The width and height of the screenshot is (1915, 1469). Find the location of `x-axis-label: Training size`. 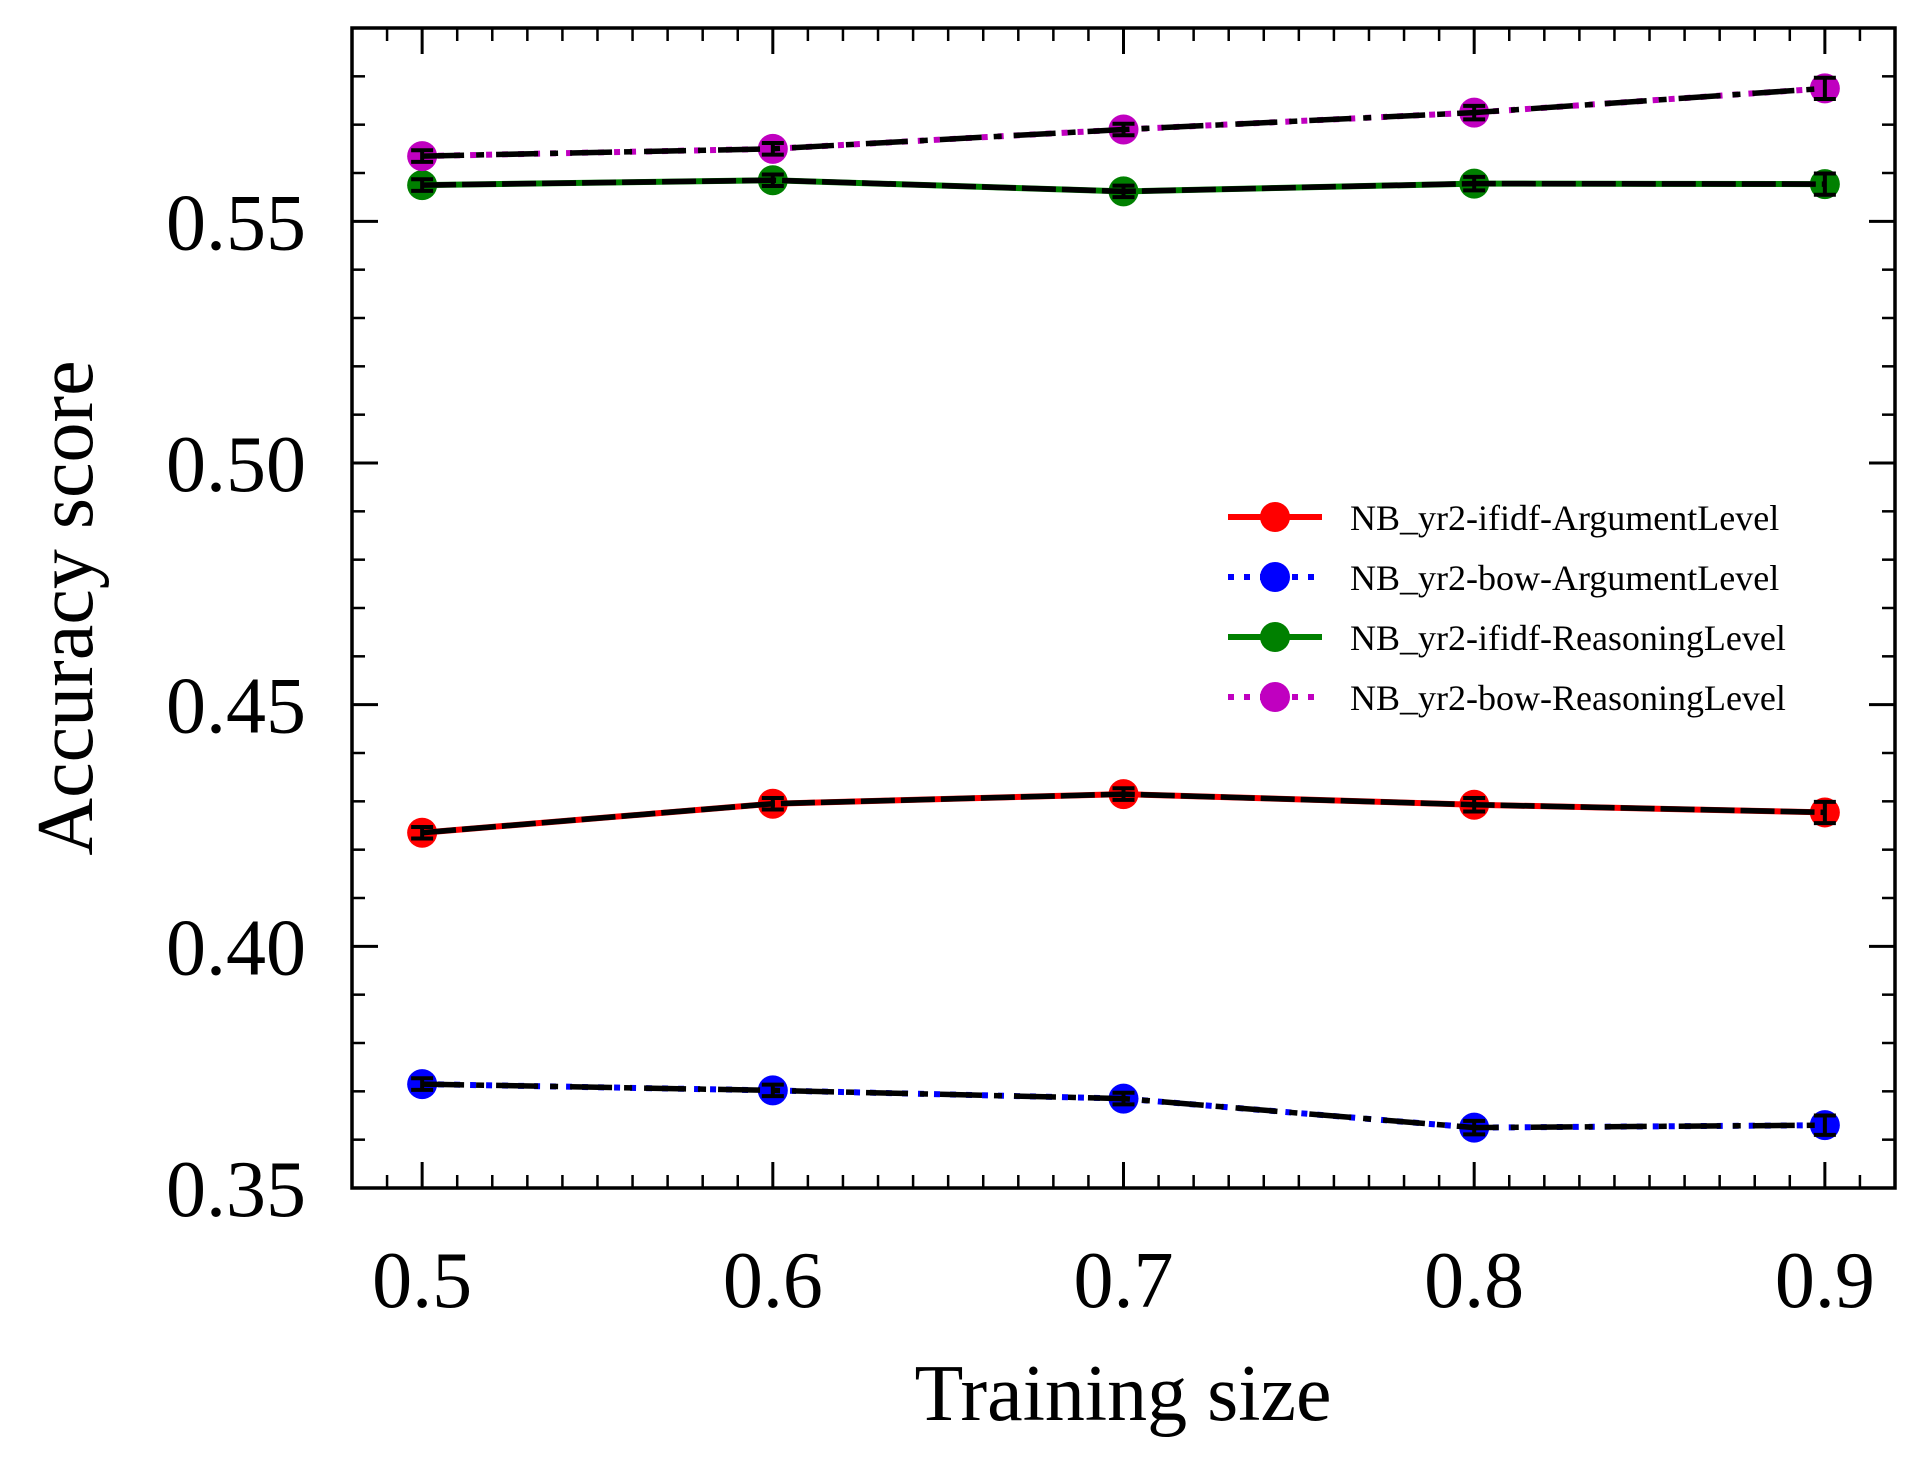

x-axis-label: Training size is located at coordinates (1122, 1394).